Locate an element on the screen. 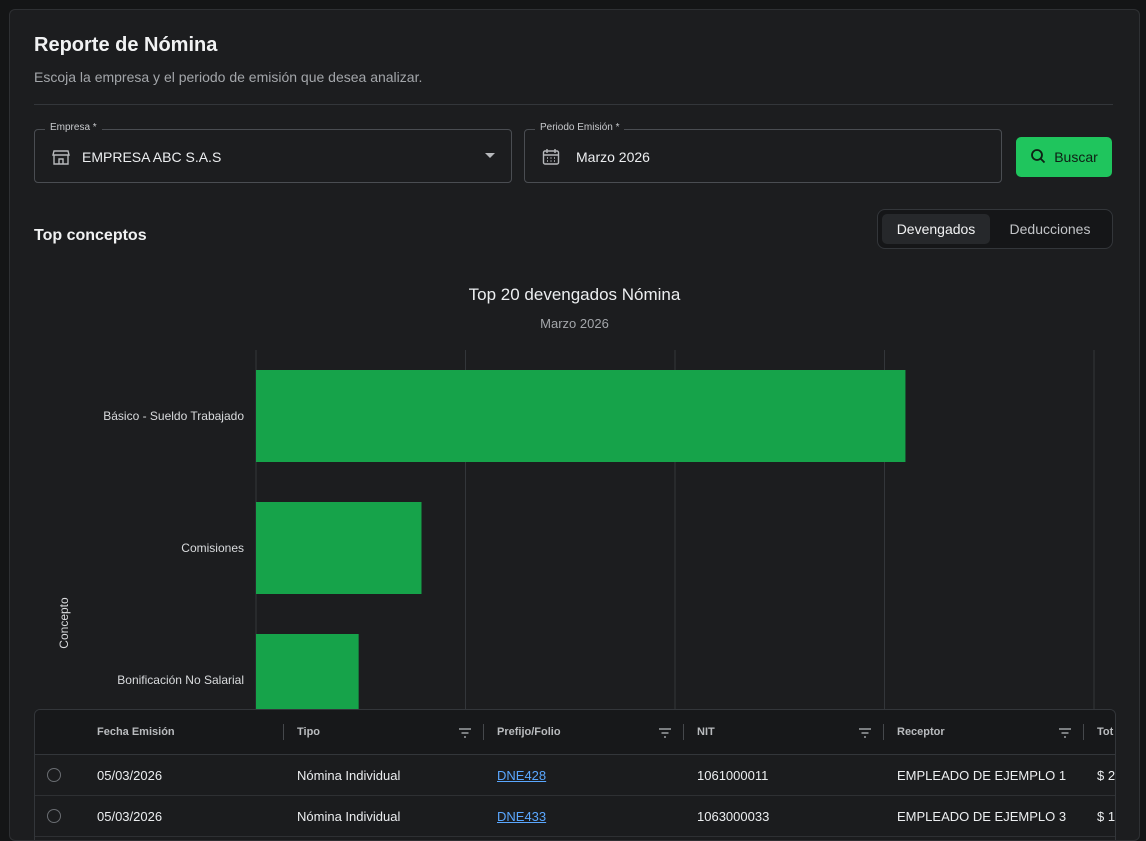 The width and height of the screenshot is (1146, 841). chart-category-label: Comisiones is located at coordinates (212, 548).